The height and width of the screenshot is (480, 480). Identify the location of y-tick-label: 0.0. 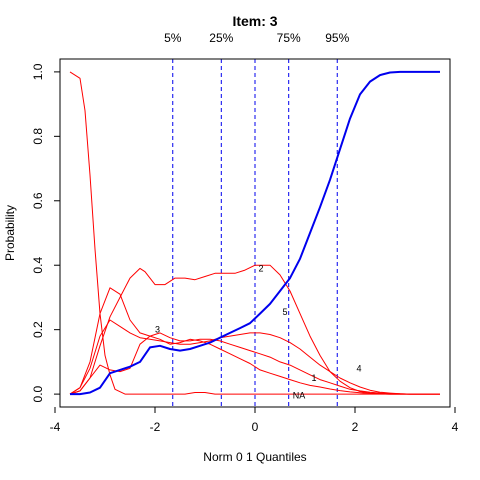
(38, 393).